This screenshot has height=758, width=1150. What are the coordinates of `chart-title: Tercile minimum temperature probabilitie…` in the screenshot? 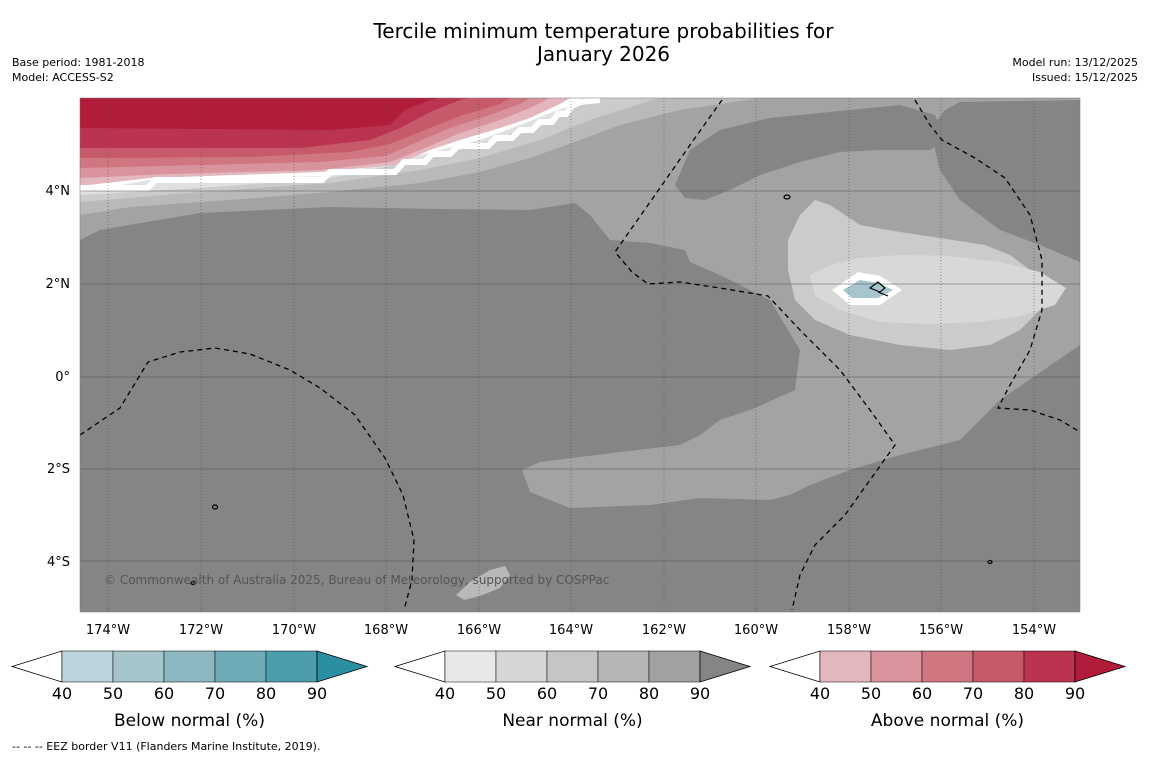 It's located at (603, 43).